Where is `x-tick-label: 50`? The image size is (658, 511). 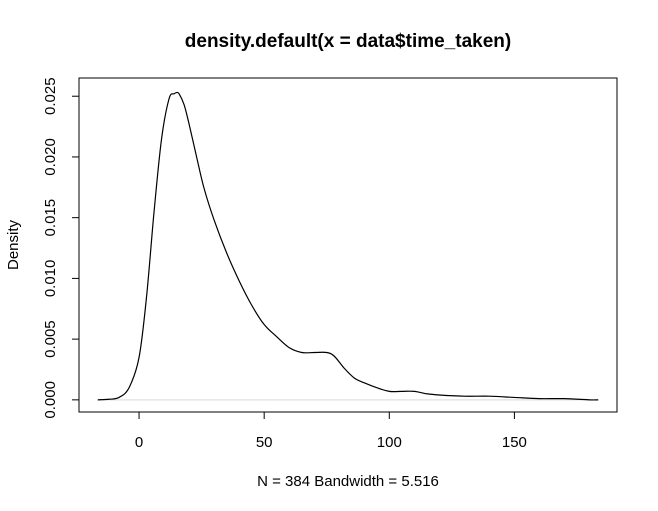 x-tick-label: 50 is located at coordinates (264, 442).